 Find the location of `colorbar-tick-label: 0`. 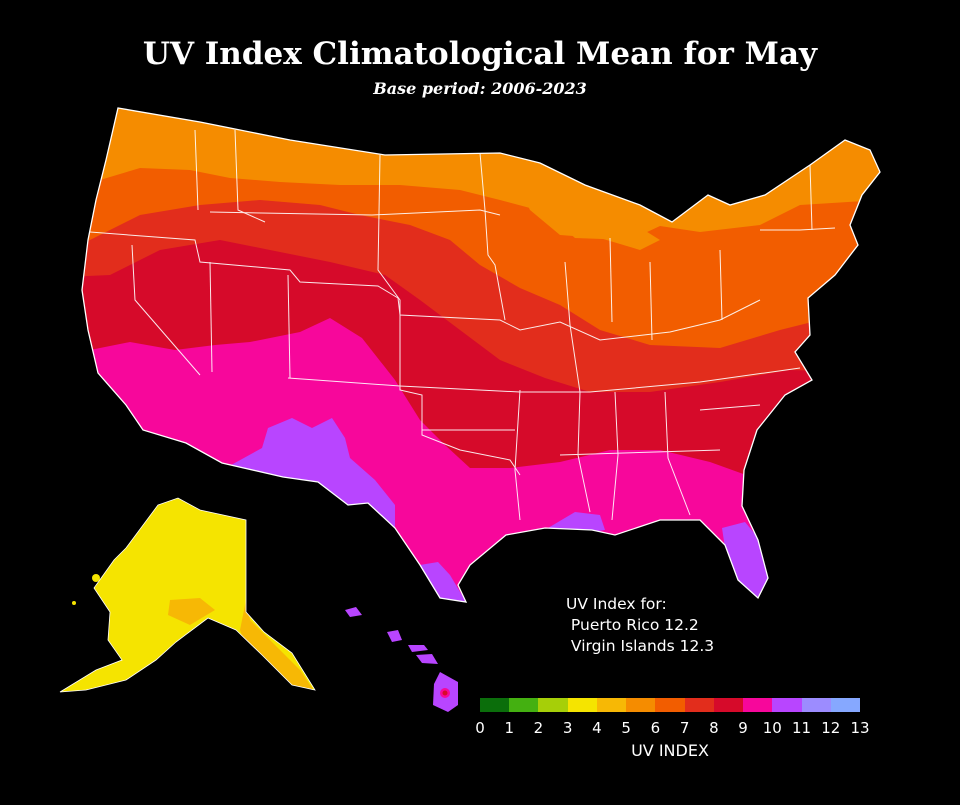

colorbar-tick-label: 0 is located at coordinates (480, 728).